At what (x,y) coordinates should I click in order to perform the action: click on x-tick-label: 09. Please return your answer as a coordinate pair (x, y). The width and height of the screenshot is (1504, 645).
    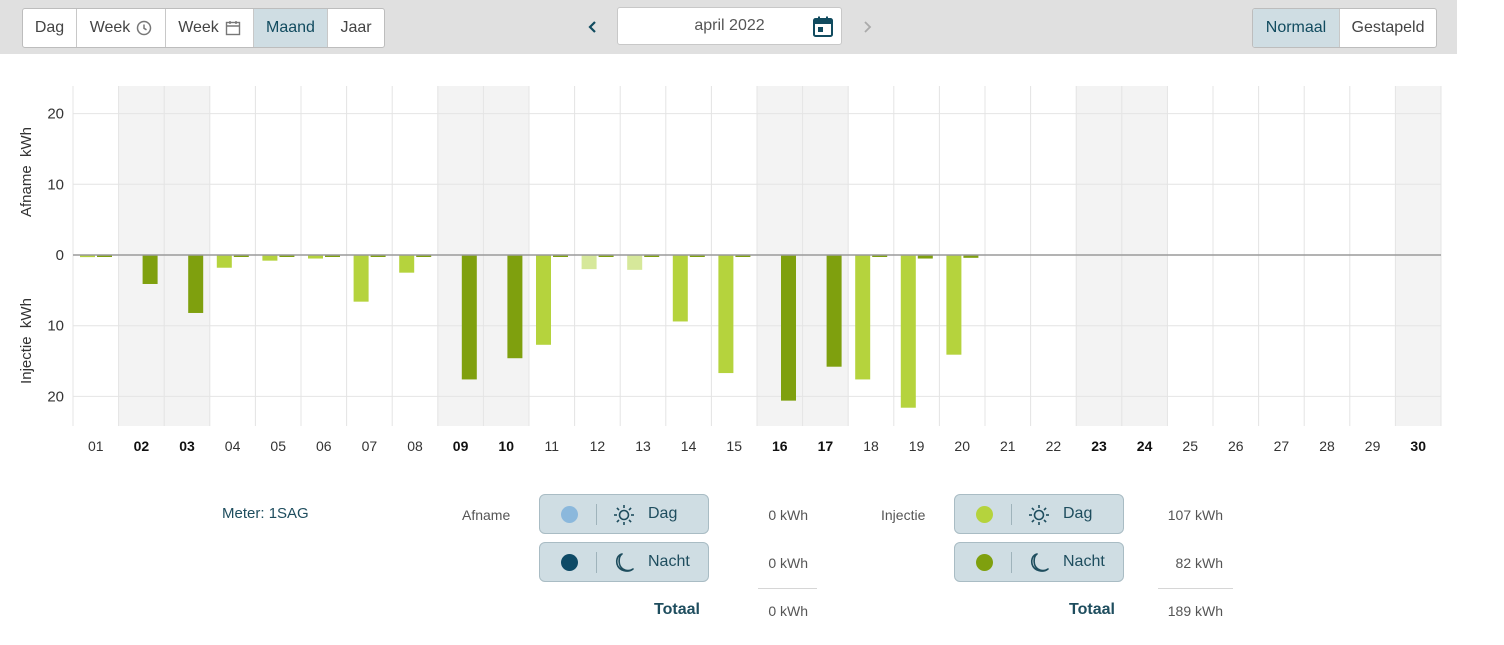
    Looking at the image, I should click on (461, 446).